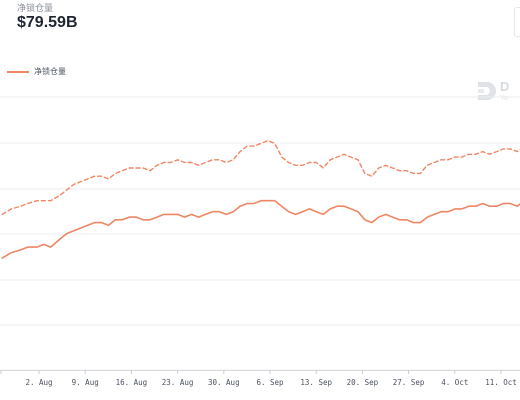 This screenshot has height=400, width=520. Describe the element at coordinates (487, 91) in the screenshot. I see `watermark-logo-icon` at that location.